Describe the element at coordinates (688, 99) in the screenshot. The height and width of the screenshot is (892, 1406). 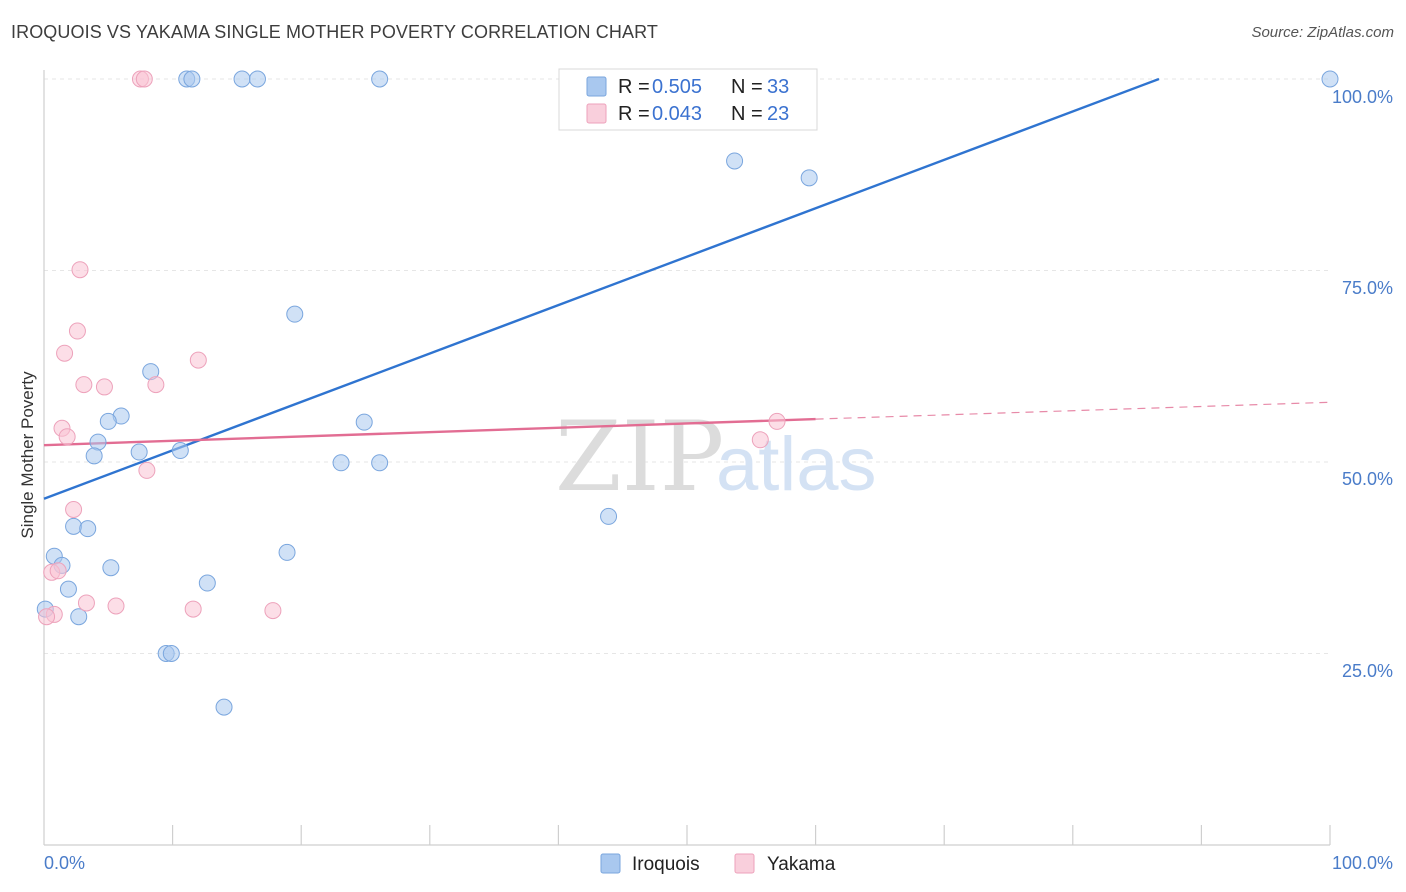
I see `legend-box: R = 0.505 N = 33 R = 0.043 N = 23` at that location.